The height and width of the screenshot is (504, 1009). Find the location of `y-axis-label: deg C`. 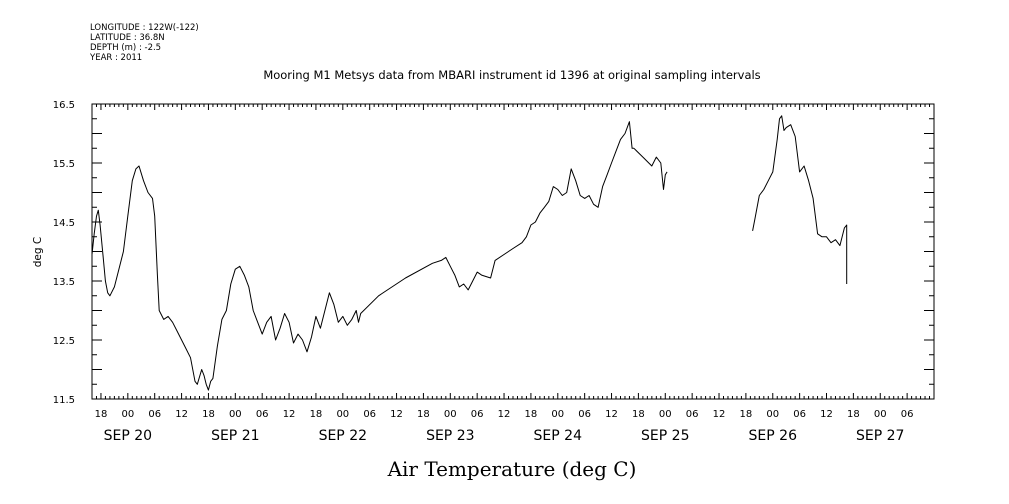

y-axis-label: deg C is located at coordinates (38, 252).